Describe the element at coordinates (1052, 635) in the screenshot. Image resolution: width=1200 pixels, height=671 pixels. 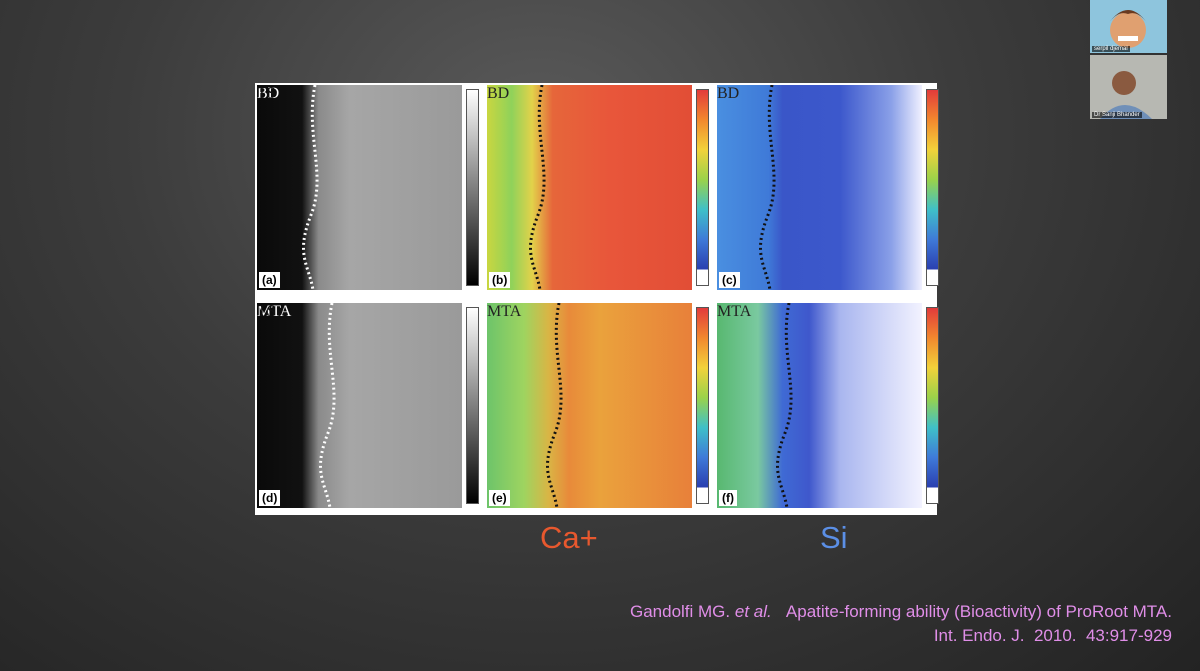
I see `journal: Int. Endo. J. 2010. 43:917-929` at that location.